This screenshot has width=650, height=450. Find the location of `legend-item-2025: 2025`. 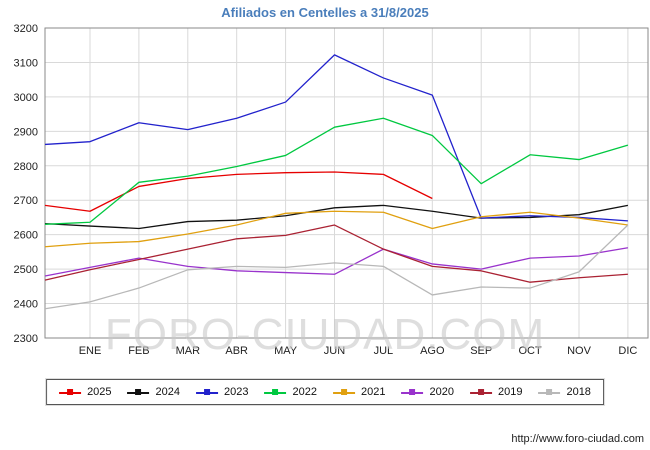

legend-item-2025: 2025 is located at coordinates (85, 392).